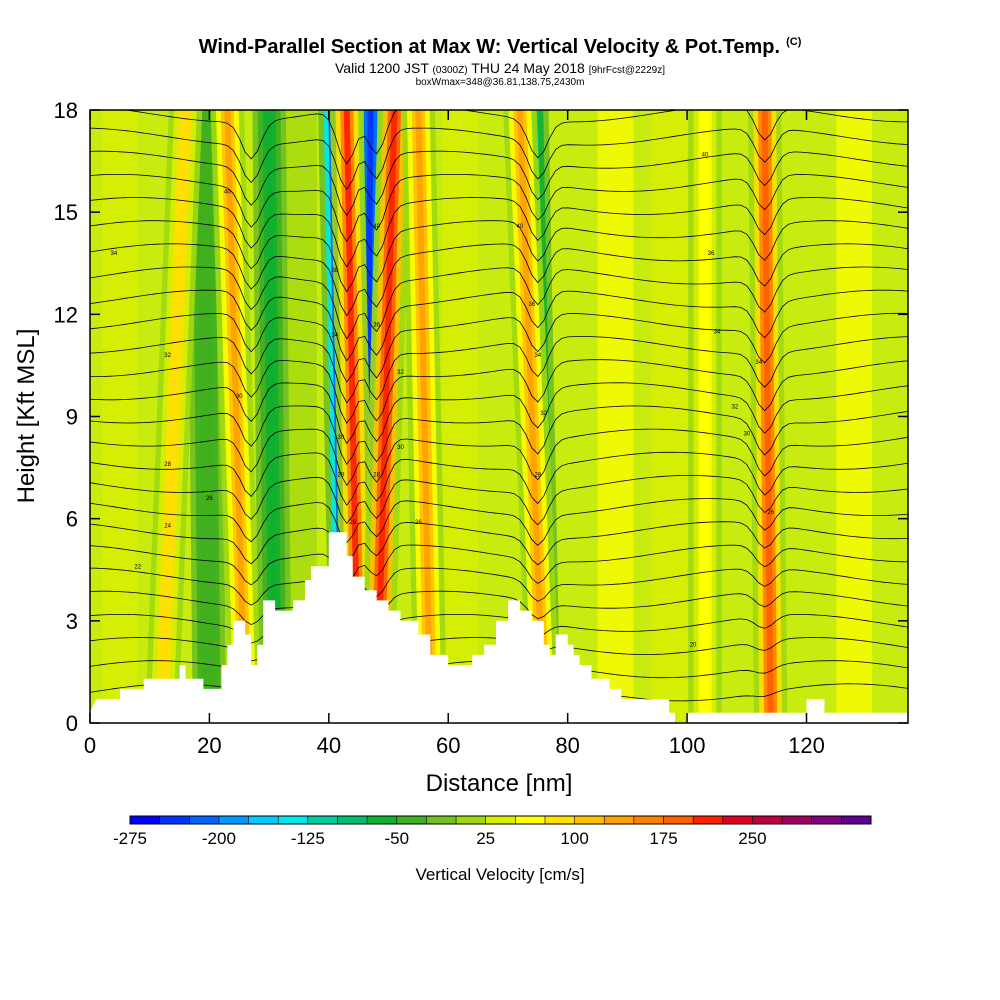  Describe the element at coordinates (500, 82) in the screenshot. I see `chart-subtitle-box: boxWmax=348@36.81,138.75,2430m` at that location.